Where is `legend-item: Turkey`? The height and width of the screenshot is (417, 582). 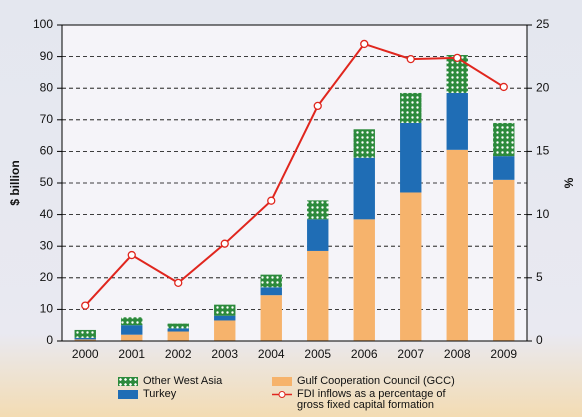
legend-item: Turkey is located at coordinates (147, 394).